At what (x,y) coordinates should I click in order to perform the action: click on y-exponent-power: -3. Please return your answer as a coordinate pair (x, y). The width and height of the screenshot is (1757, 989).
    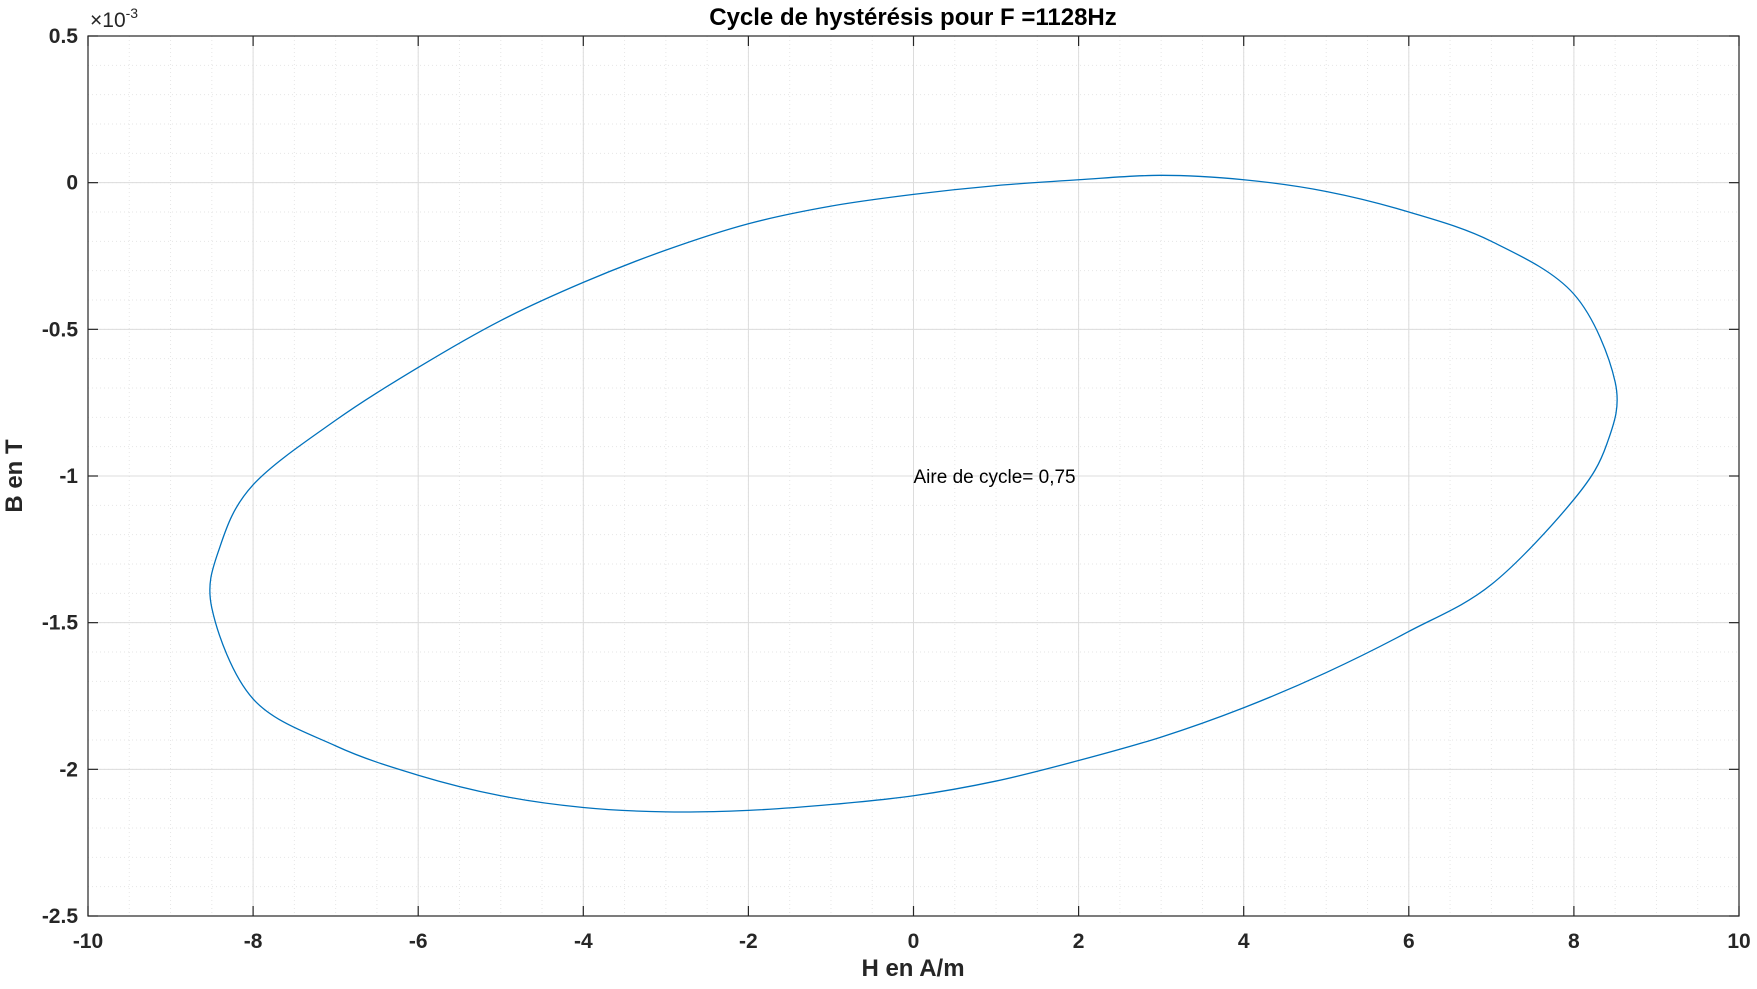
    Looking at the image, I should click on (132, 13).